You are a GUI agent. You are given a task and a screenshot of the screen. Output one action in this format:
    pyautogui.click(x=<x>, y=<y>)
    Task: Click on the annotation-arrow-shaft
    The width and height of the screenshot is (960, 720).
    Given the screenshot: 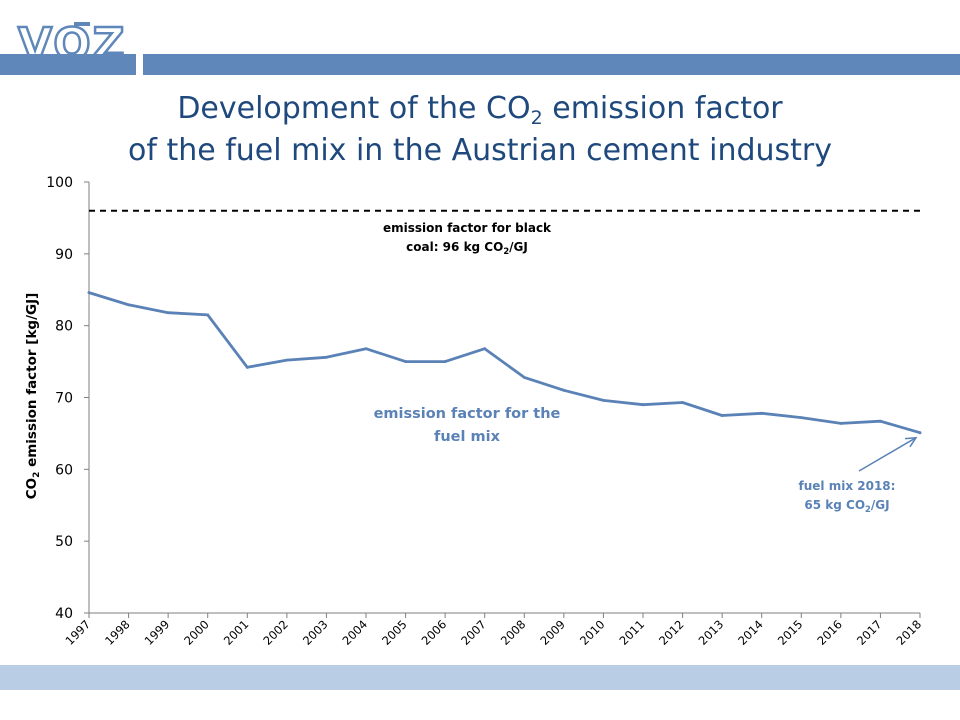 What is the action you would take?
    pyautogui.click(x=887, y=454)
    